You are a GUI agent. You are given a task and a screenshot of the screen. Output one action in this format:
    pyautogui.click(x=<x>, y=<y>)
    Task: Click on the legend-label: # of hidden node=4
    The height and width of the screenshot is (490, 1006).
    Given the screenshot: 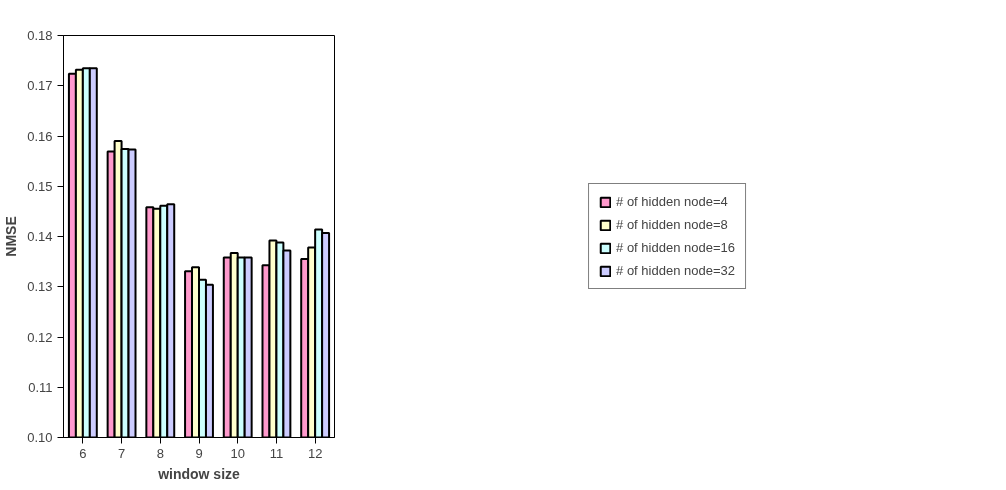 What is the action you would take?
    pyautogui.click(x=672, y=201)
    